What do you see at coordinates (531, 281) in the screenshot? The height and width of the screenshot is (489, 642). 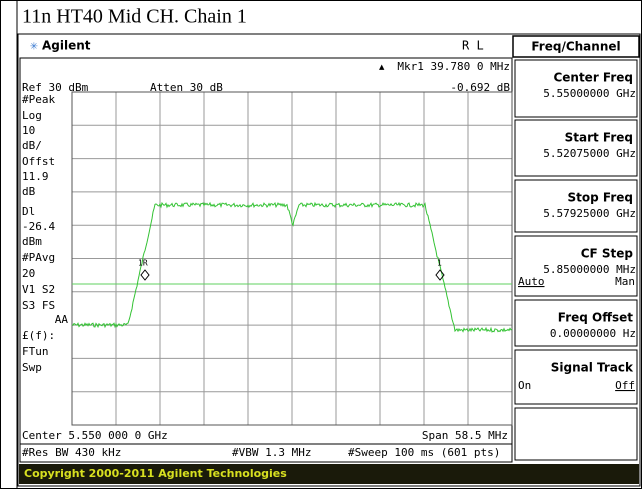 I see `menu-option: Auto` at bounding box center [531, 281].